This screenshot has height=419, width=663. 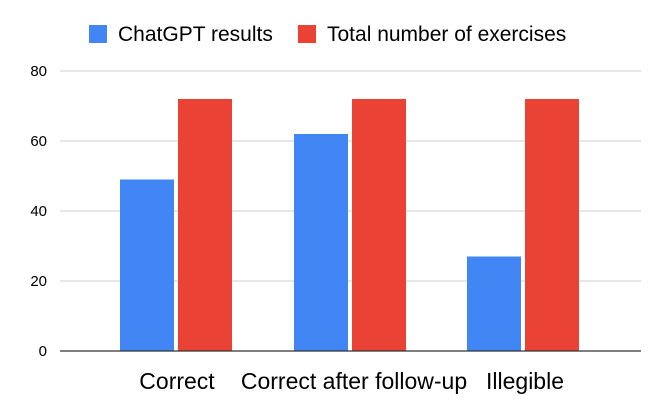 What do you see at coordinates (195, 34) in the screenshot?
I see `legend-label-chatgpt-results: ChatGPT results` at bounding box center [195, 34].